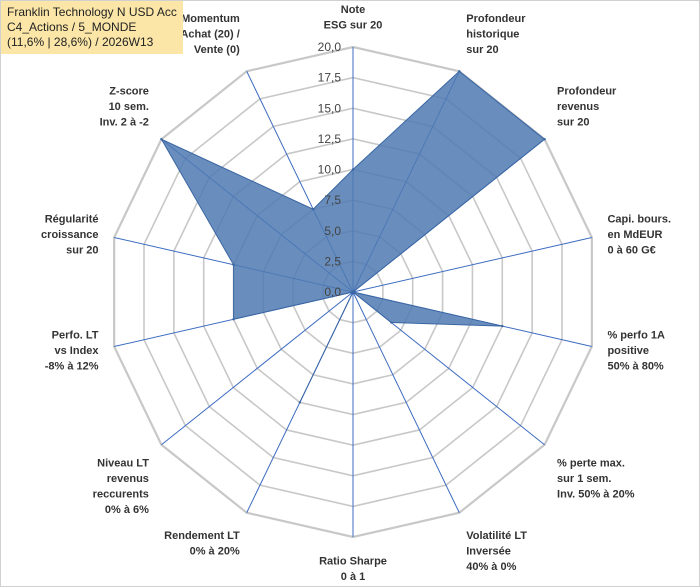 The image size is (700, 588). I want to click on title-line-fund: Franklin Technology N USD Acc, so click(92, 12).